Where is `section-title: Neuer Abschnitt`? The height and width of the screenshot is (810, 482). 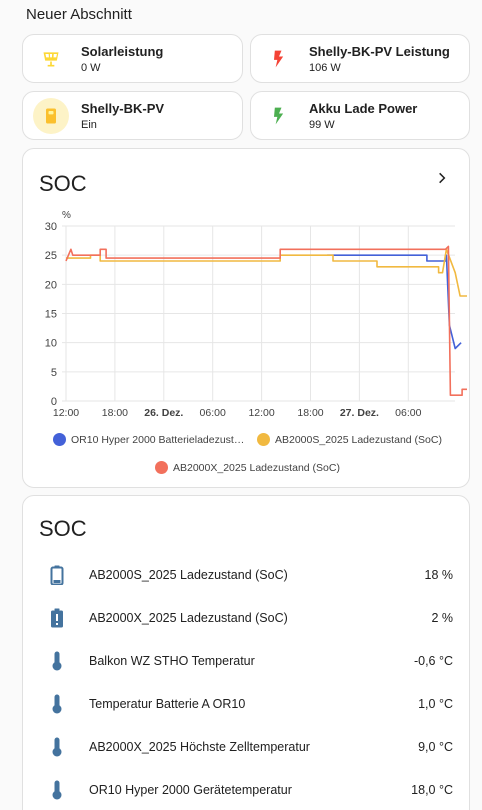 section-title: Neuer Abschnitt is located at coordinates (79, 14).